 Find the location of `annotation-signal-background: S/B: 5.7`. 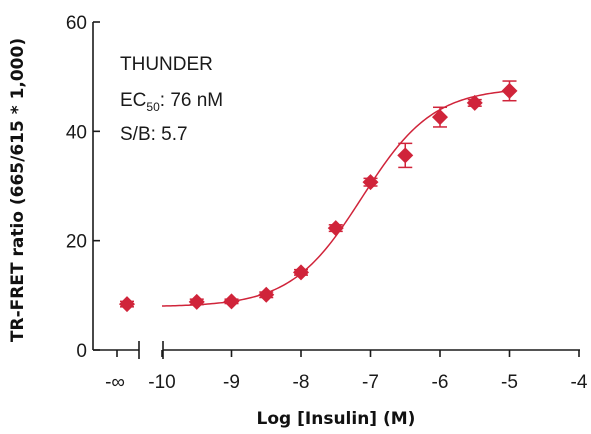

annotation-signal-background: S/B: 5.7 is located at coordinates (154, 134).